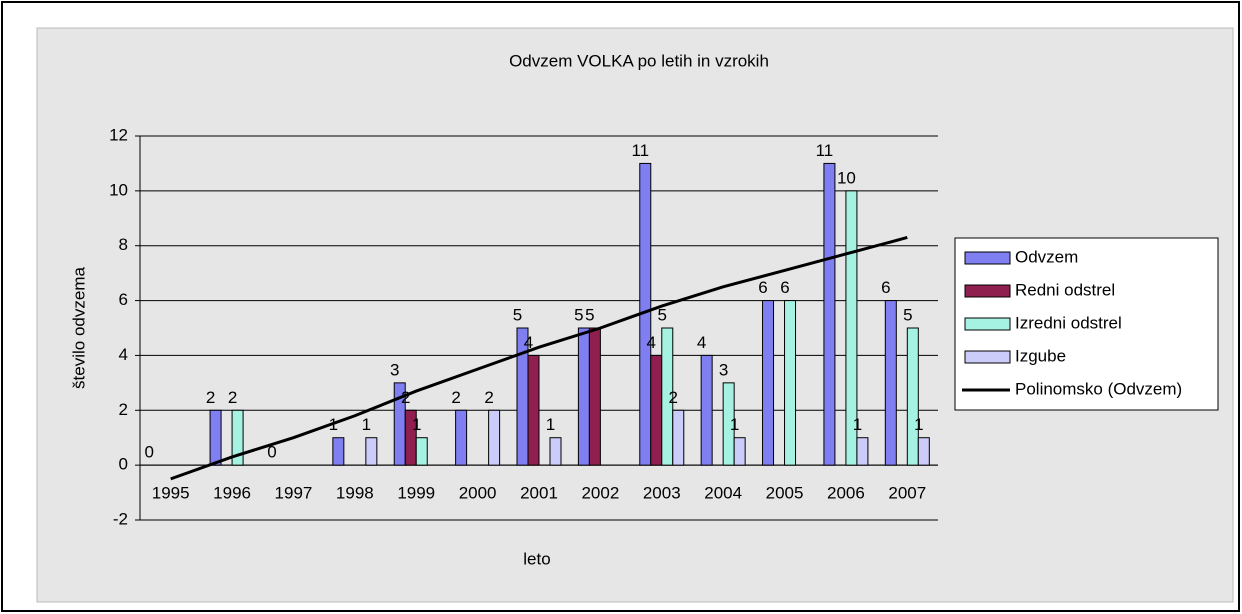  Describe the element at coordinates (355, 493) in the screenshot. I see `x-tick-label: 1998` at that location.